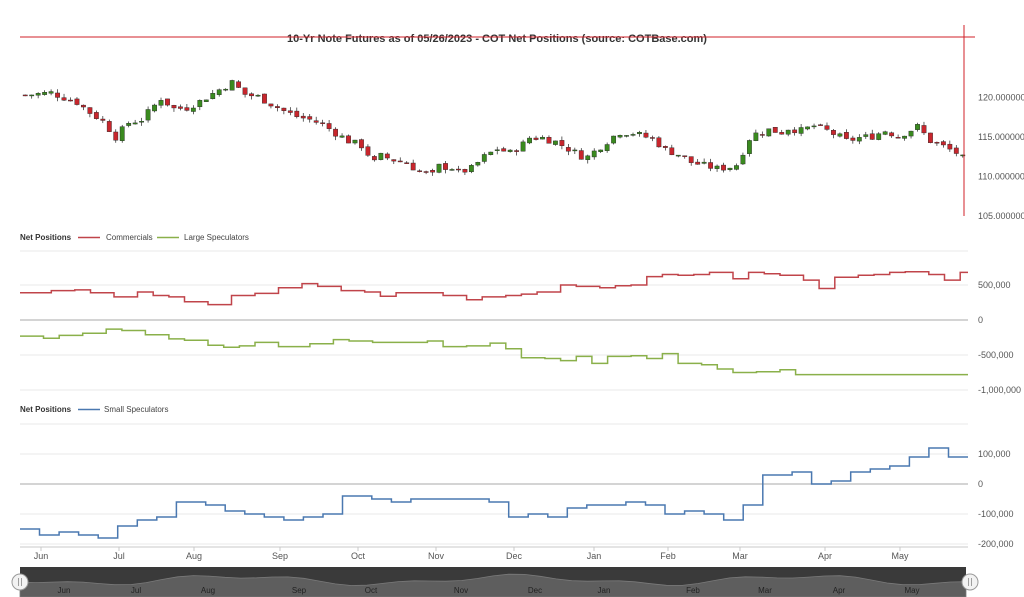 This screenshot has width=1024, height=597. Describe the element at coordinates (996, 514) in the screenshot. I see `small-y-tick: -100,000` at that location.